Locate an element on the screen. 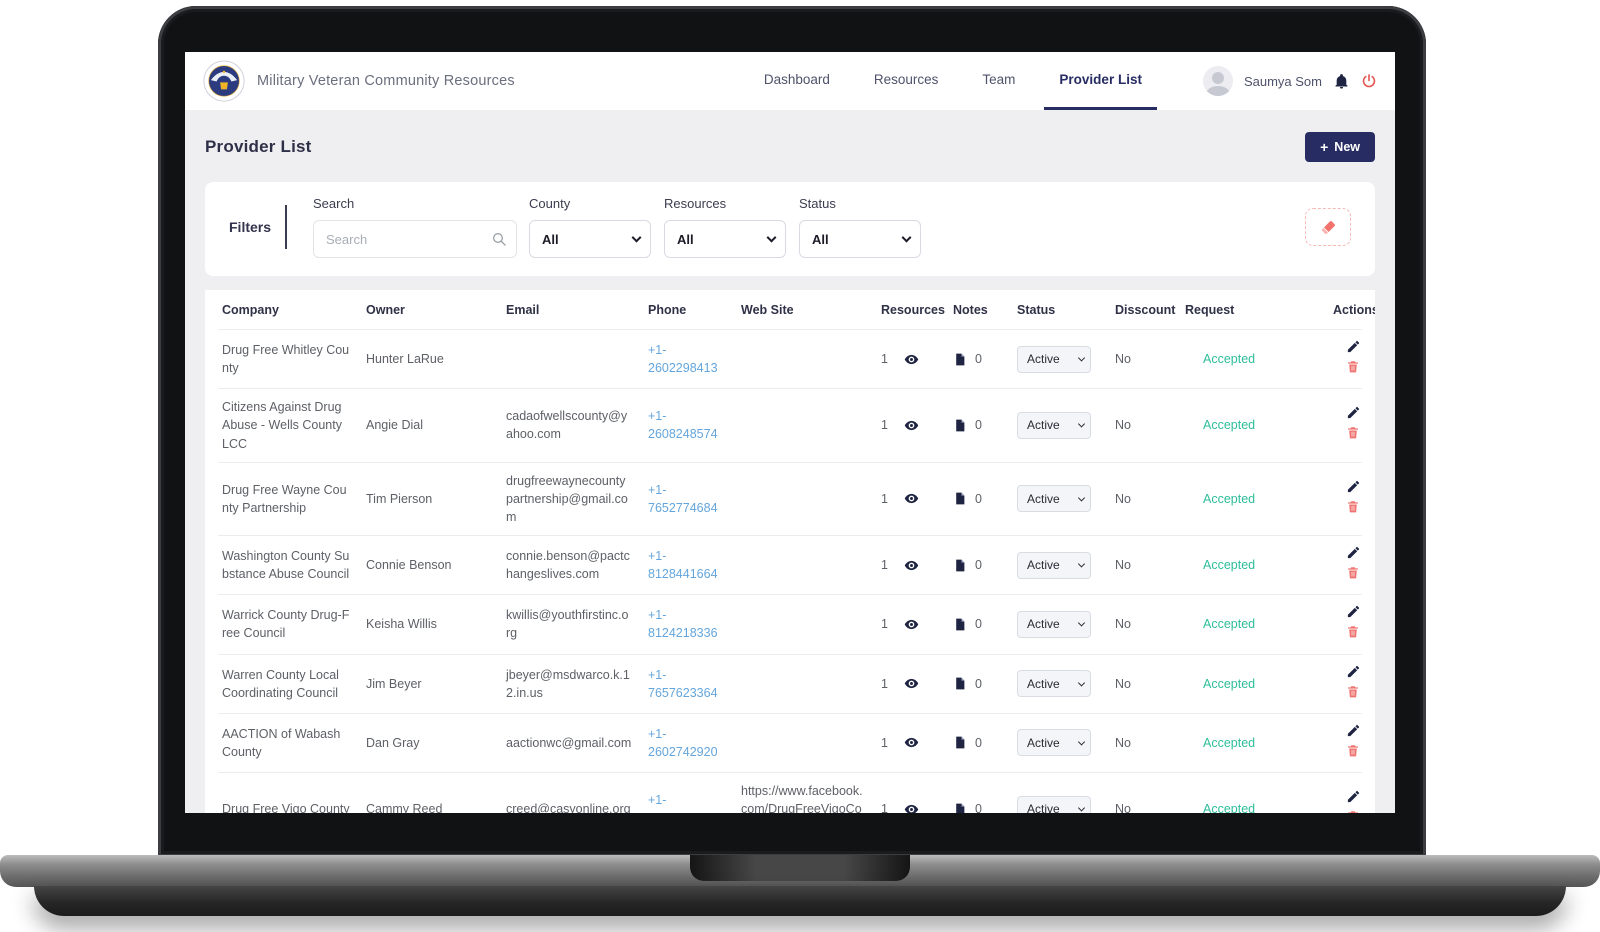  phone-link: +1-7657623364 is located at coordinates (683, 683).